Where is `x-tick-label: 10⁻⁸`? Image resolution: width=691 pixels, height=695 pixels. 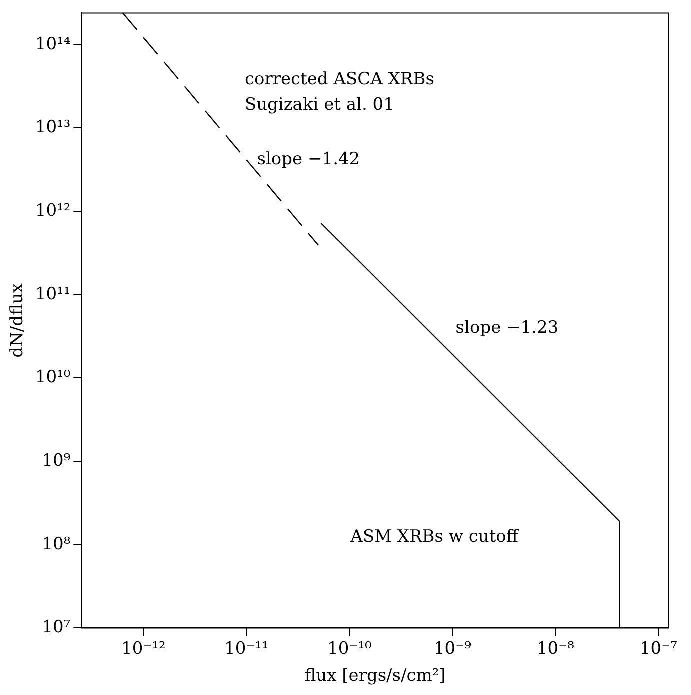 x-tick-label: 10⁻⁸ is located at coordinates (555, 648).